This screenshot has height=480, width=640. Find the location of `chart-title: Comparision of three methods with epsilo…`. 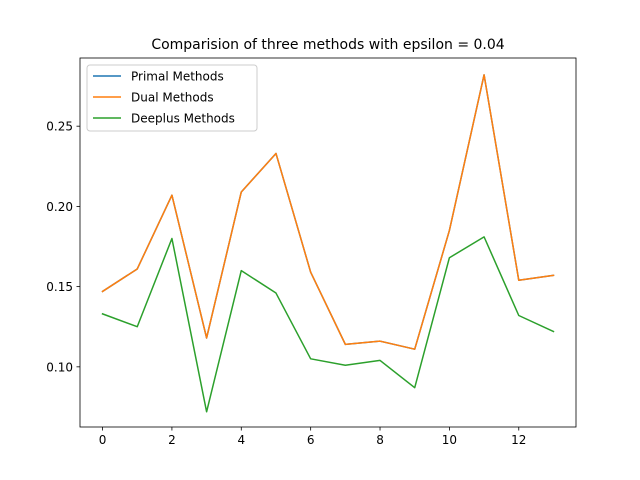

chart-title: Comparision of three methods with epsilo… is located at coordinates (327, 45).